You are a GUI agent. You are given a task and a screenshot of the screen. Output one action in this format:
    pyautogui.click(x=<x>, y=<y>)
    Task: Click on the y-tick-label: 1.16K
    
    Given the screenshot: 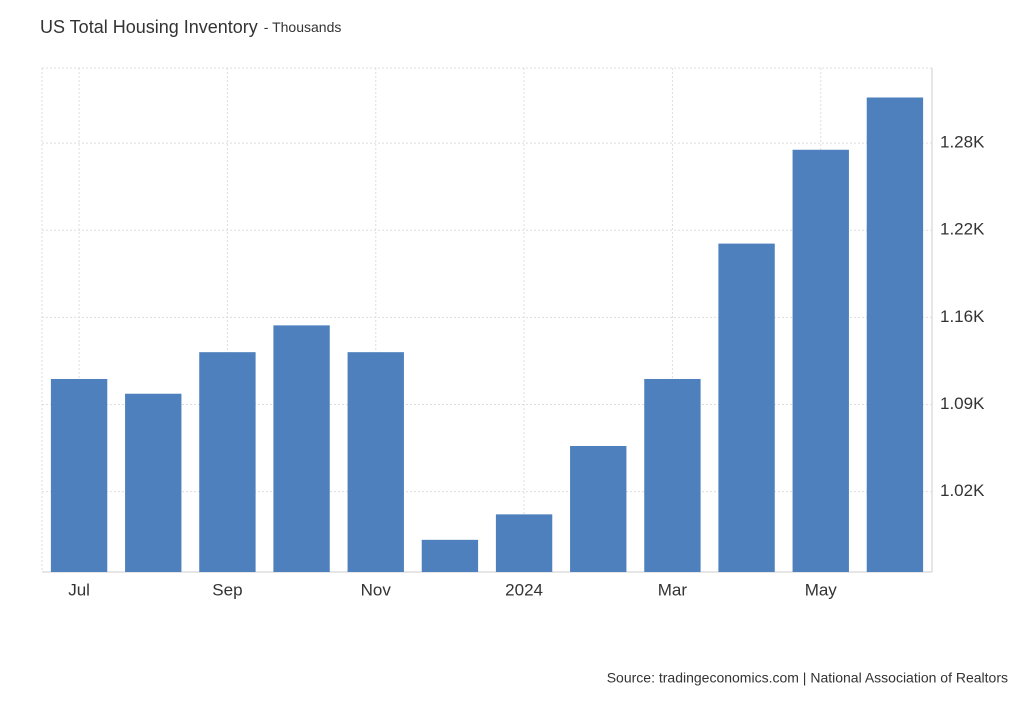 What is the action you would take?
    pyautogui.click(x=962, y=316)
    